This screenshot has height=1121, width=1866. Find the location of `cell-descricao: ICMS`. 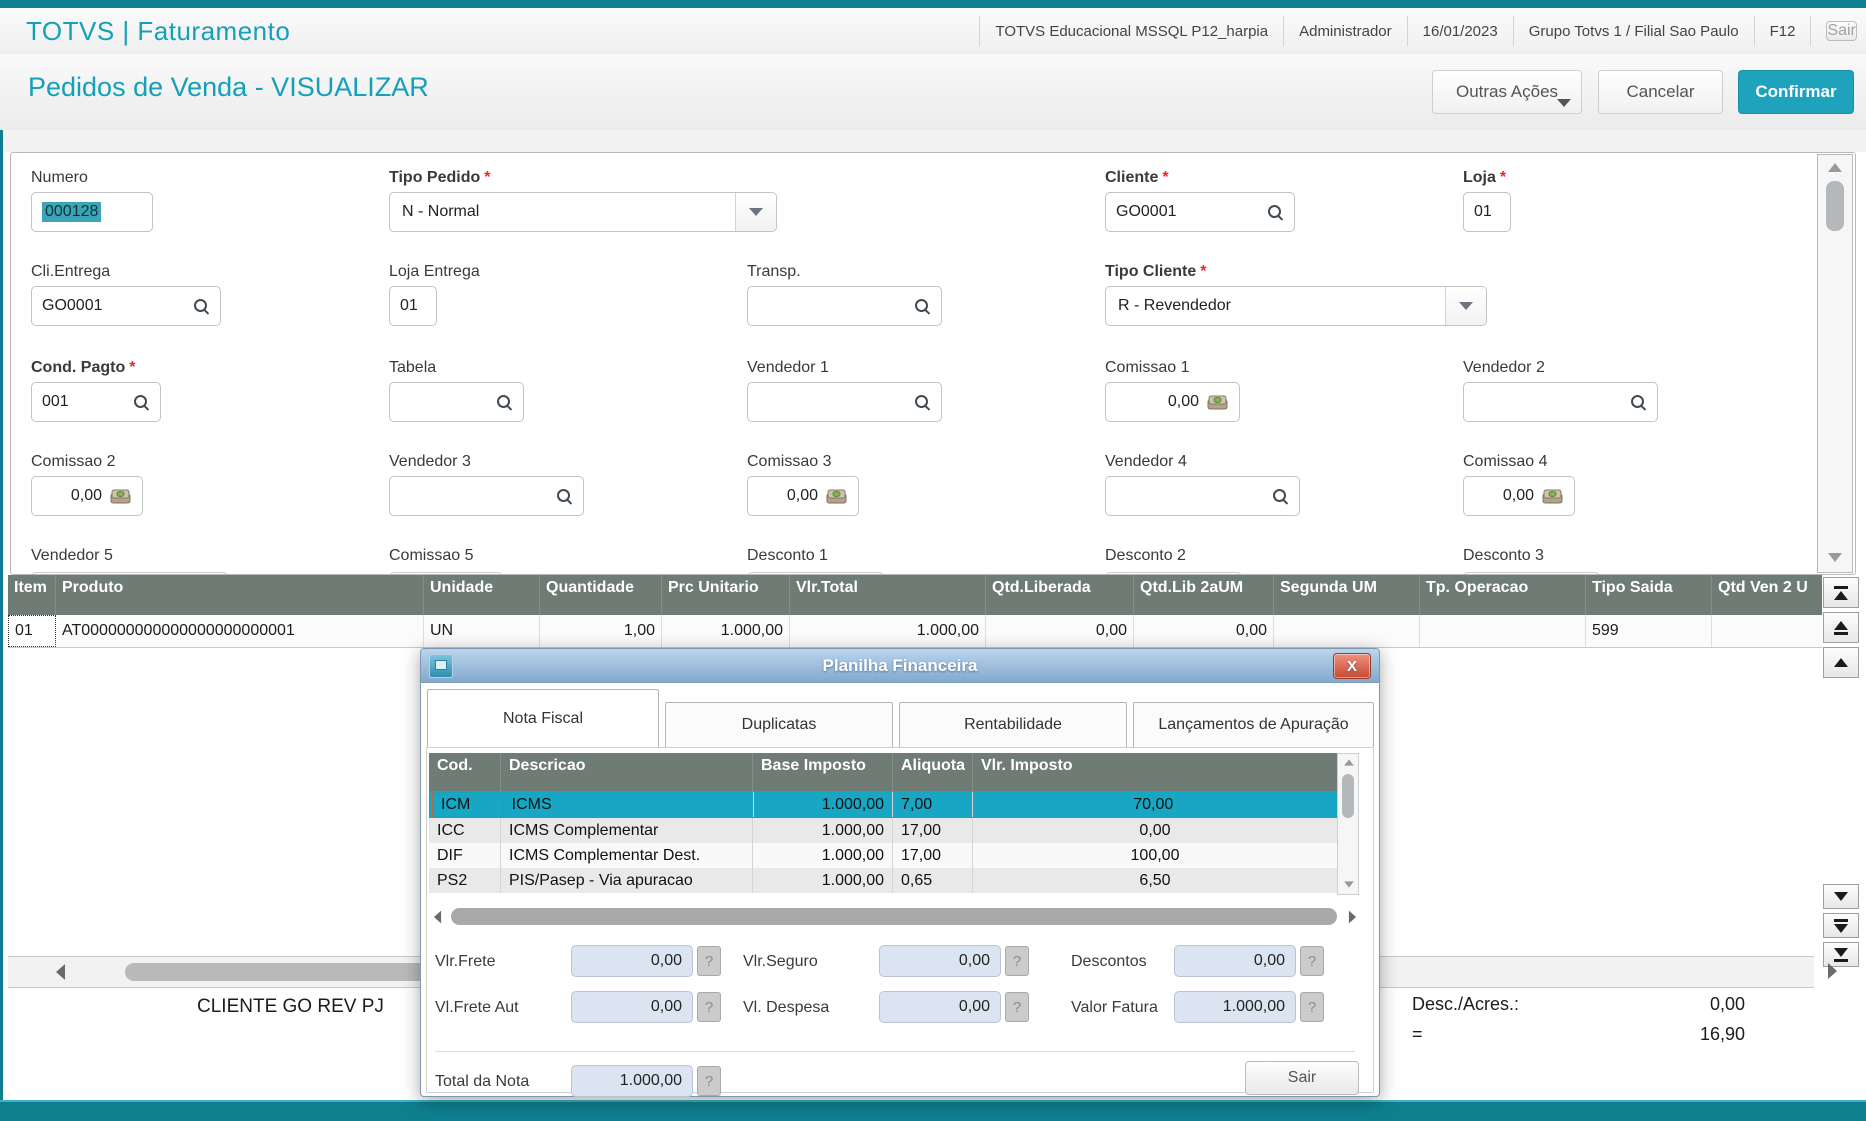

cell-descricao: ICMS is located at coordinates (629, 804).